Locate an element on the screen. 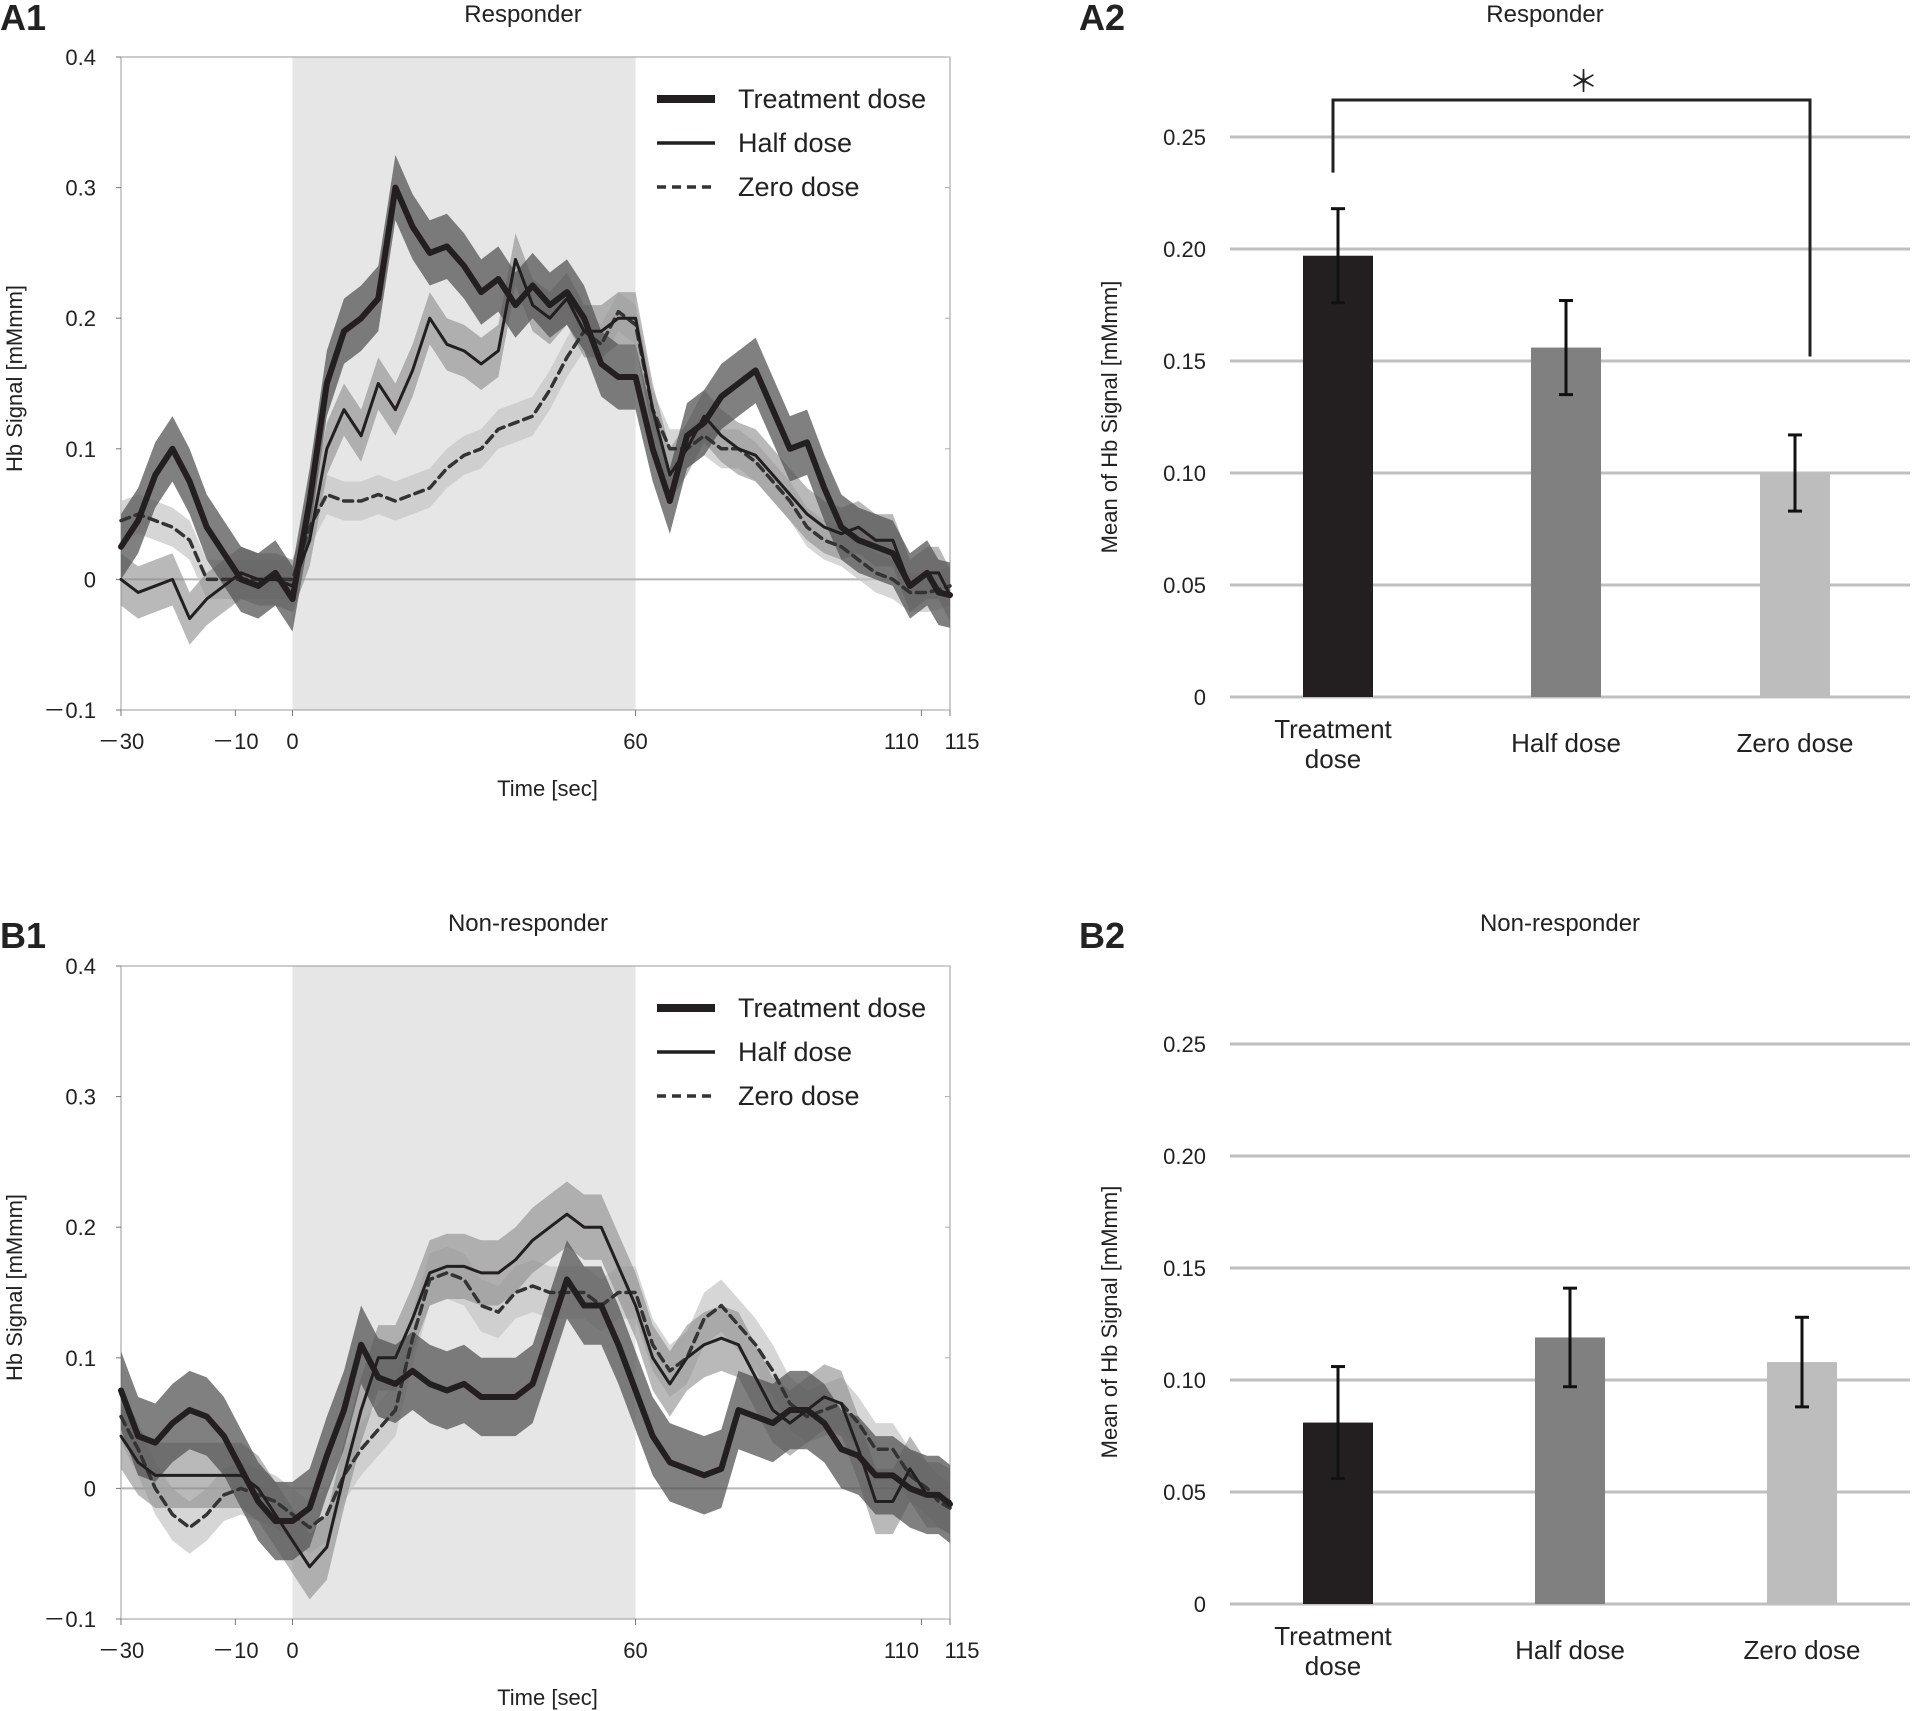 Image resolution: width=1915 pixels, height=1711 pixels. significance-bracket is located at coordinates (1571, 227).